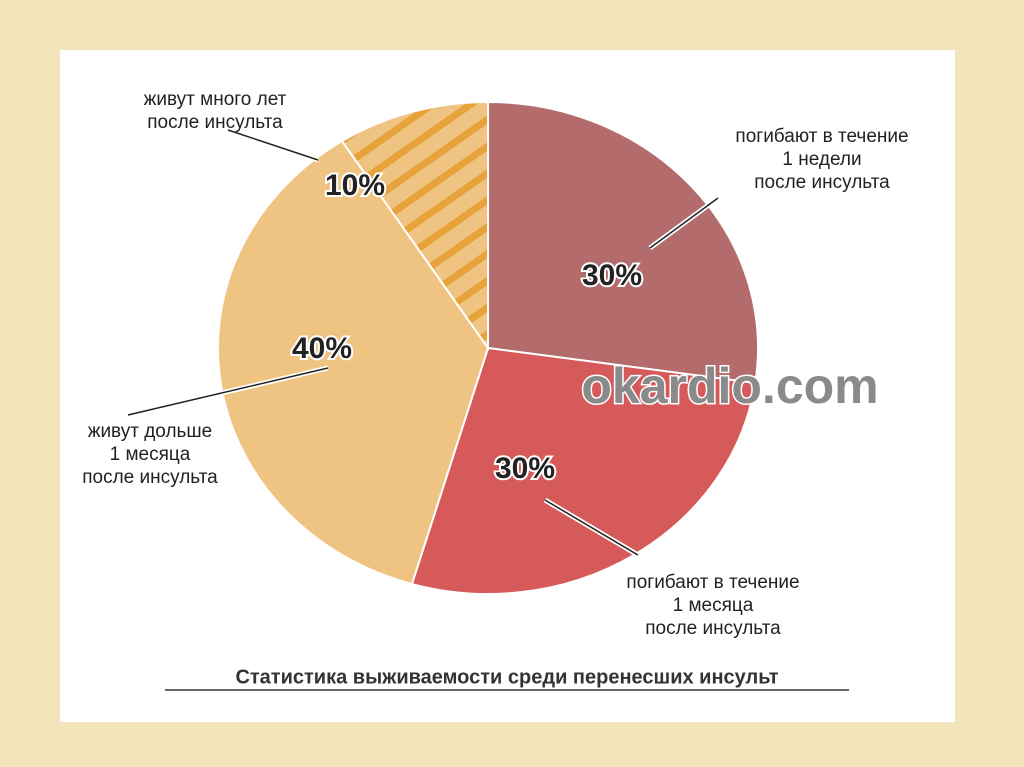 This screenshot has height=767, width=1024. I want to click on value-label: 40%, so click(322, 348).